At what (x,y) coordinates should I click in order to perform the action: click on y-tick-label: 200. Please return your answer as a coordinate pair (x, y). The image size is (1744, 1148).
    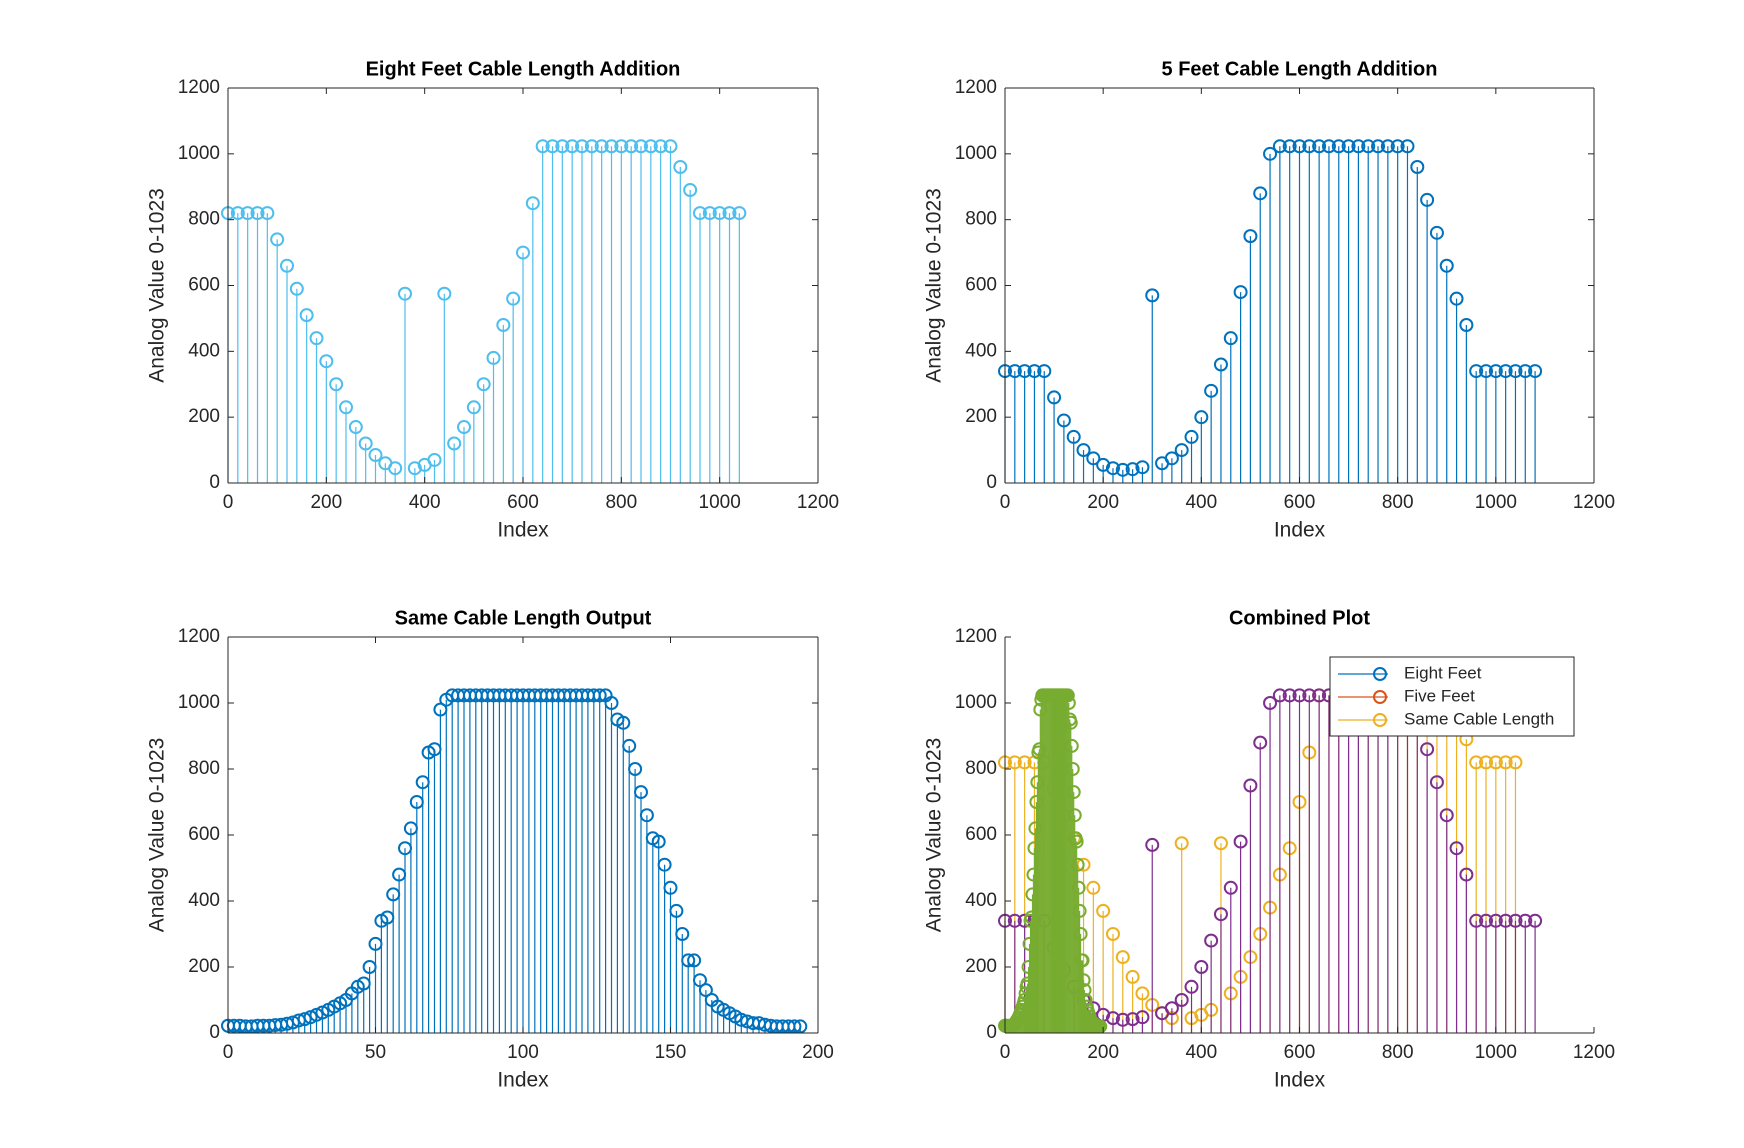
    Looking at the image, I should click on (204, 966).